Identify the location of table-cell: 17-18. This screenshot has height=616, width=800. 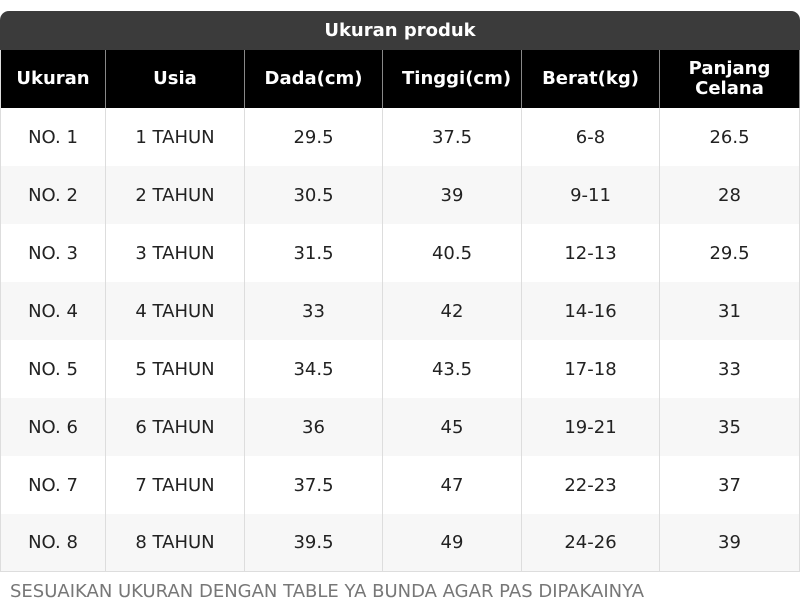
(591, 369).